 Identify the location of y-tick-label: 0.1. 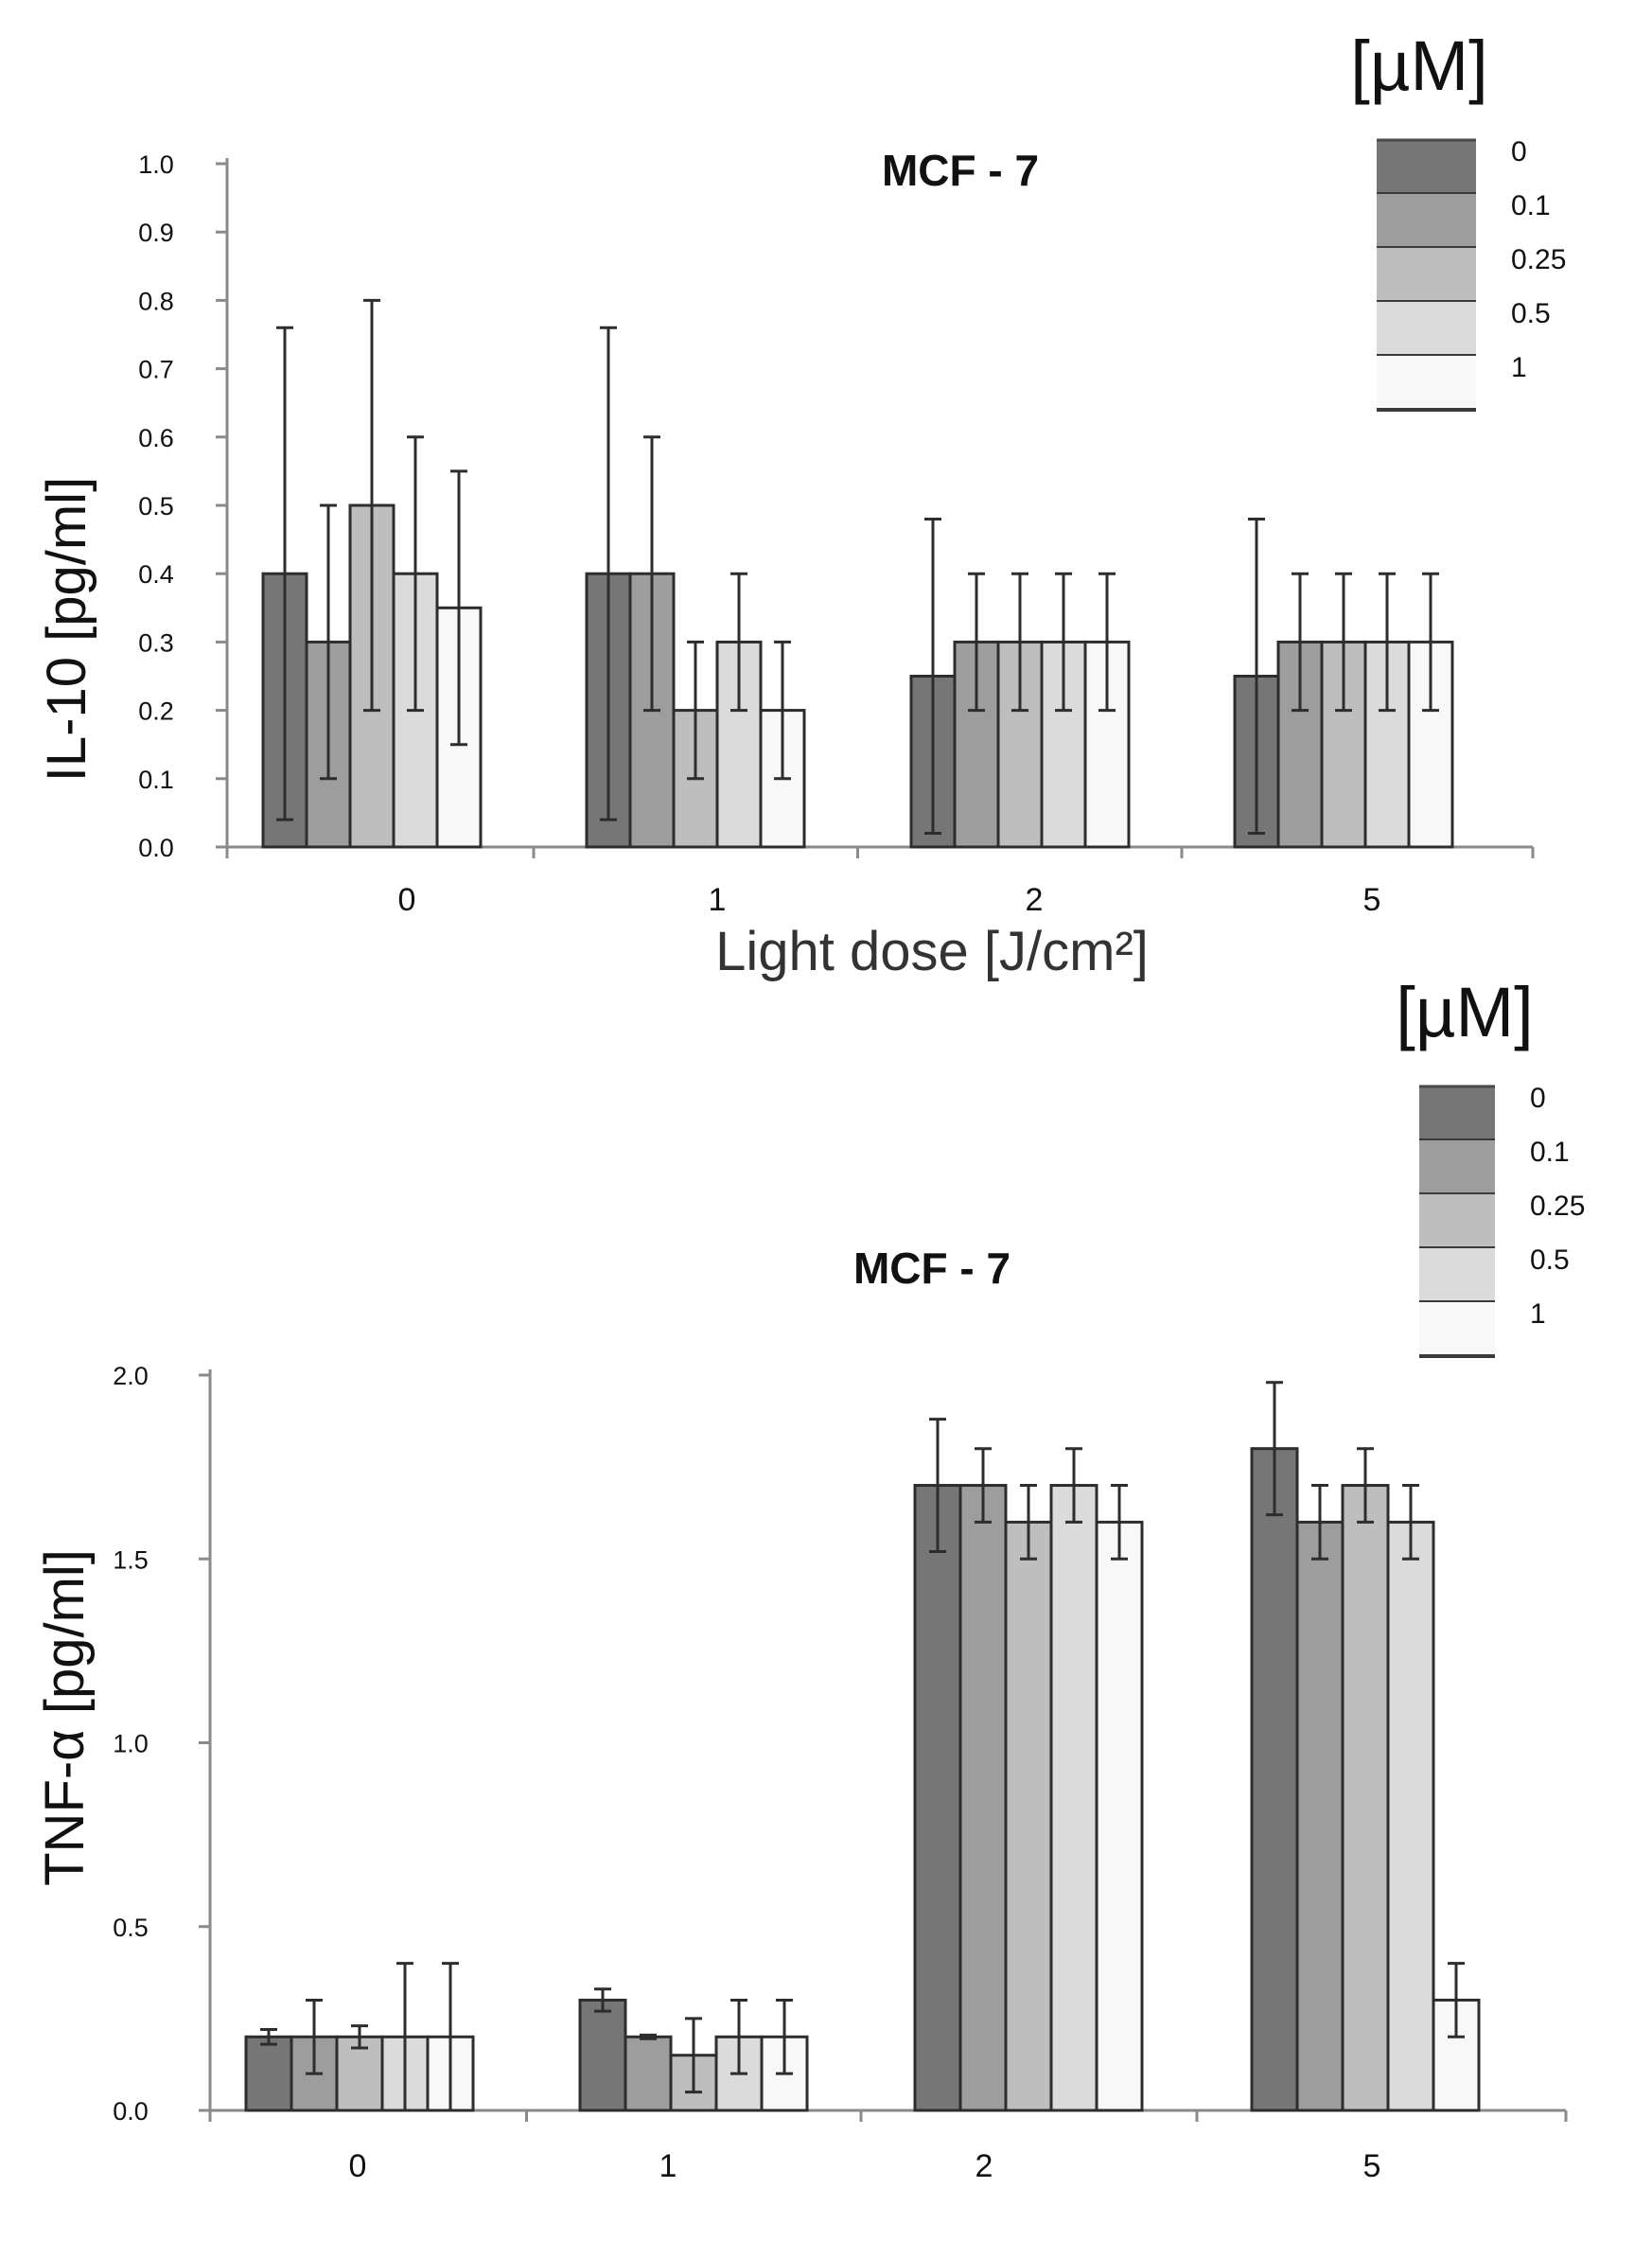
(156, 780).